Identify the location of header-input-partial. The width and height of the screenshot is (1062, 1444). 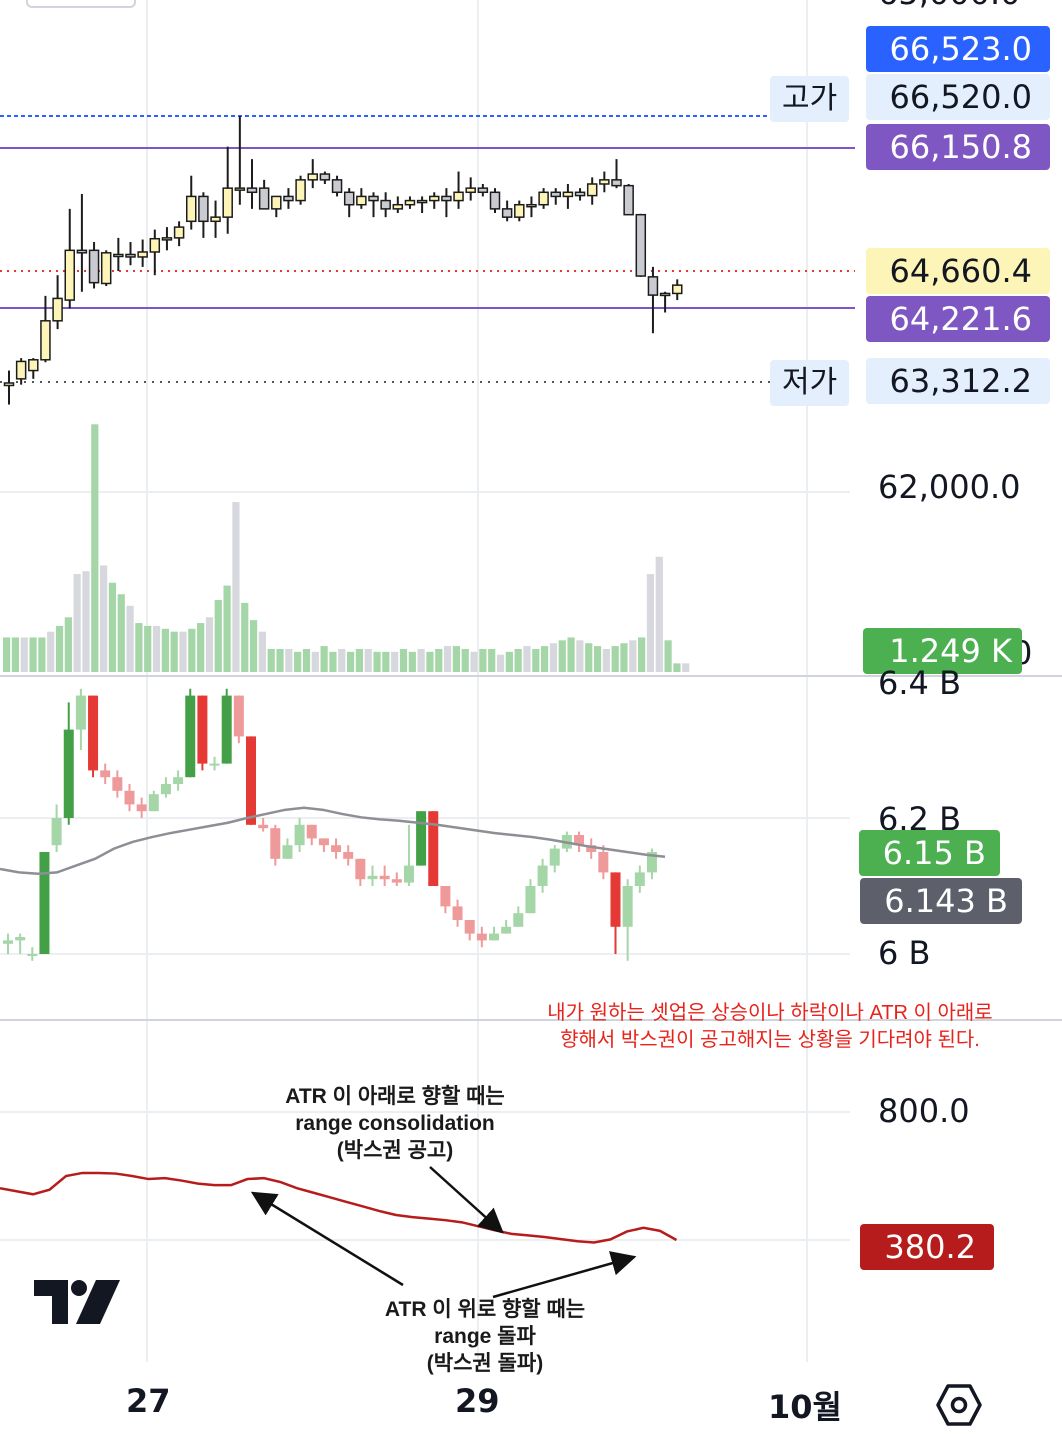
(81, 4).